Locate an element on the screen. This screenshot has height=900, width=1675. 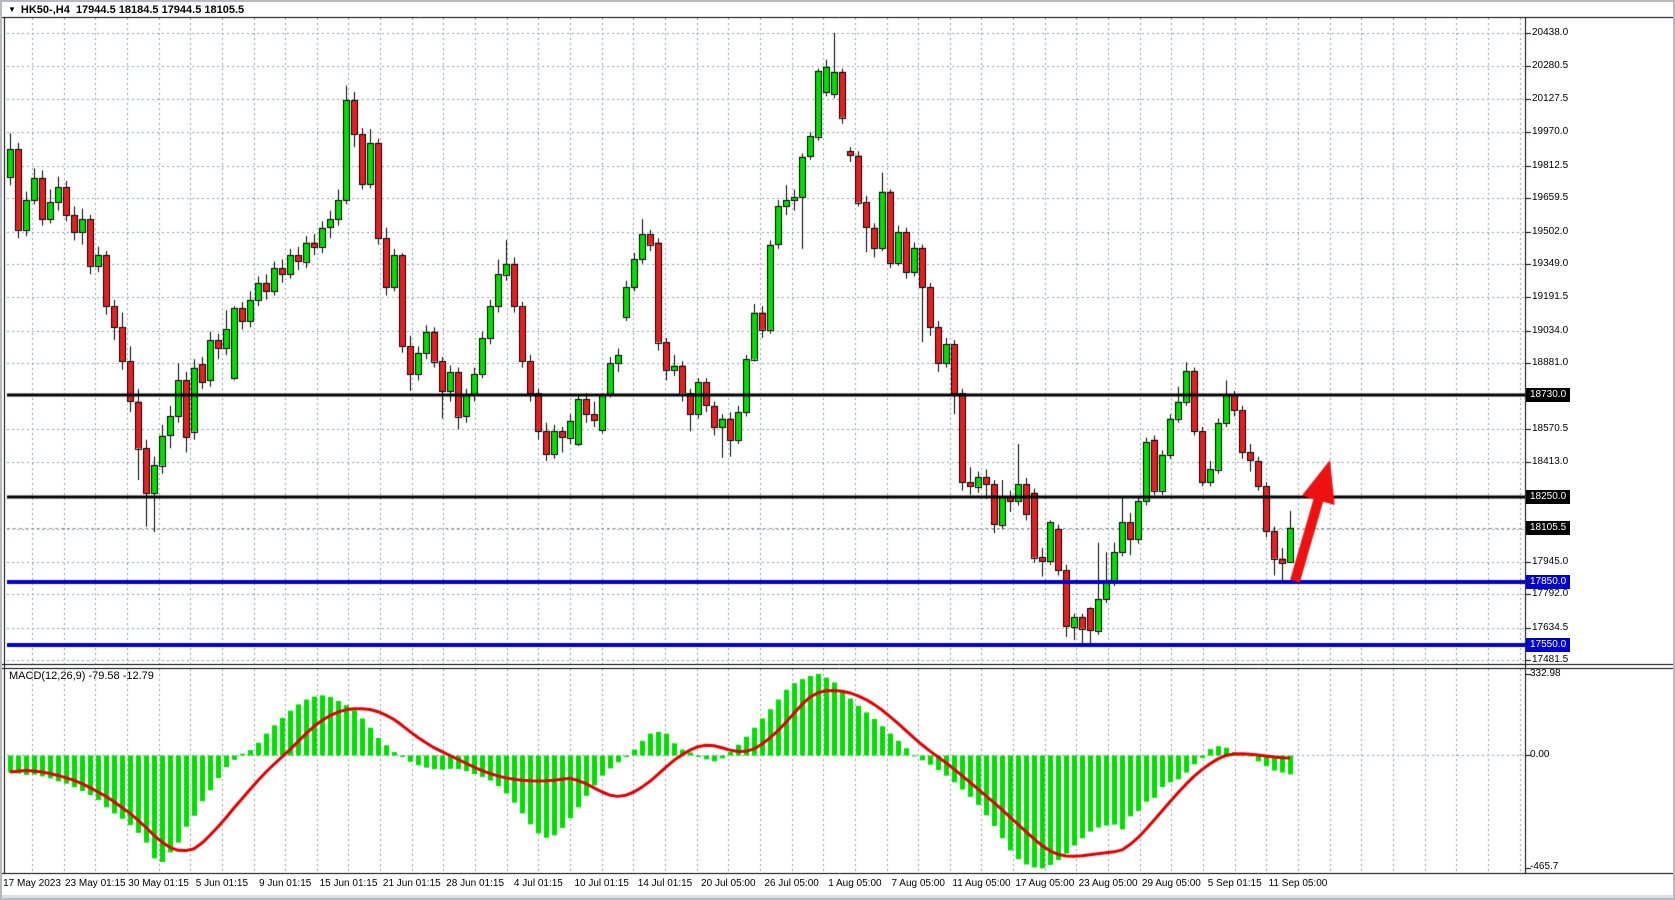
price-tick-label: 19812.5 is located at coordinates (1550, 165).